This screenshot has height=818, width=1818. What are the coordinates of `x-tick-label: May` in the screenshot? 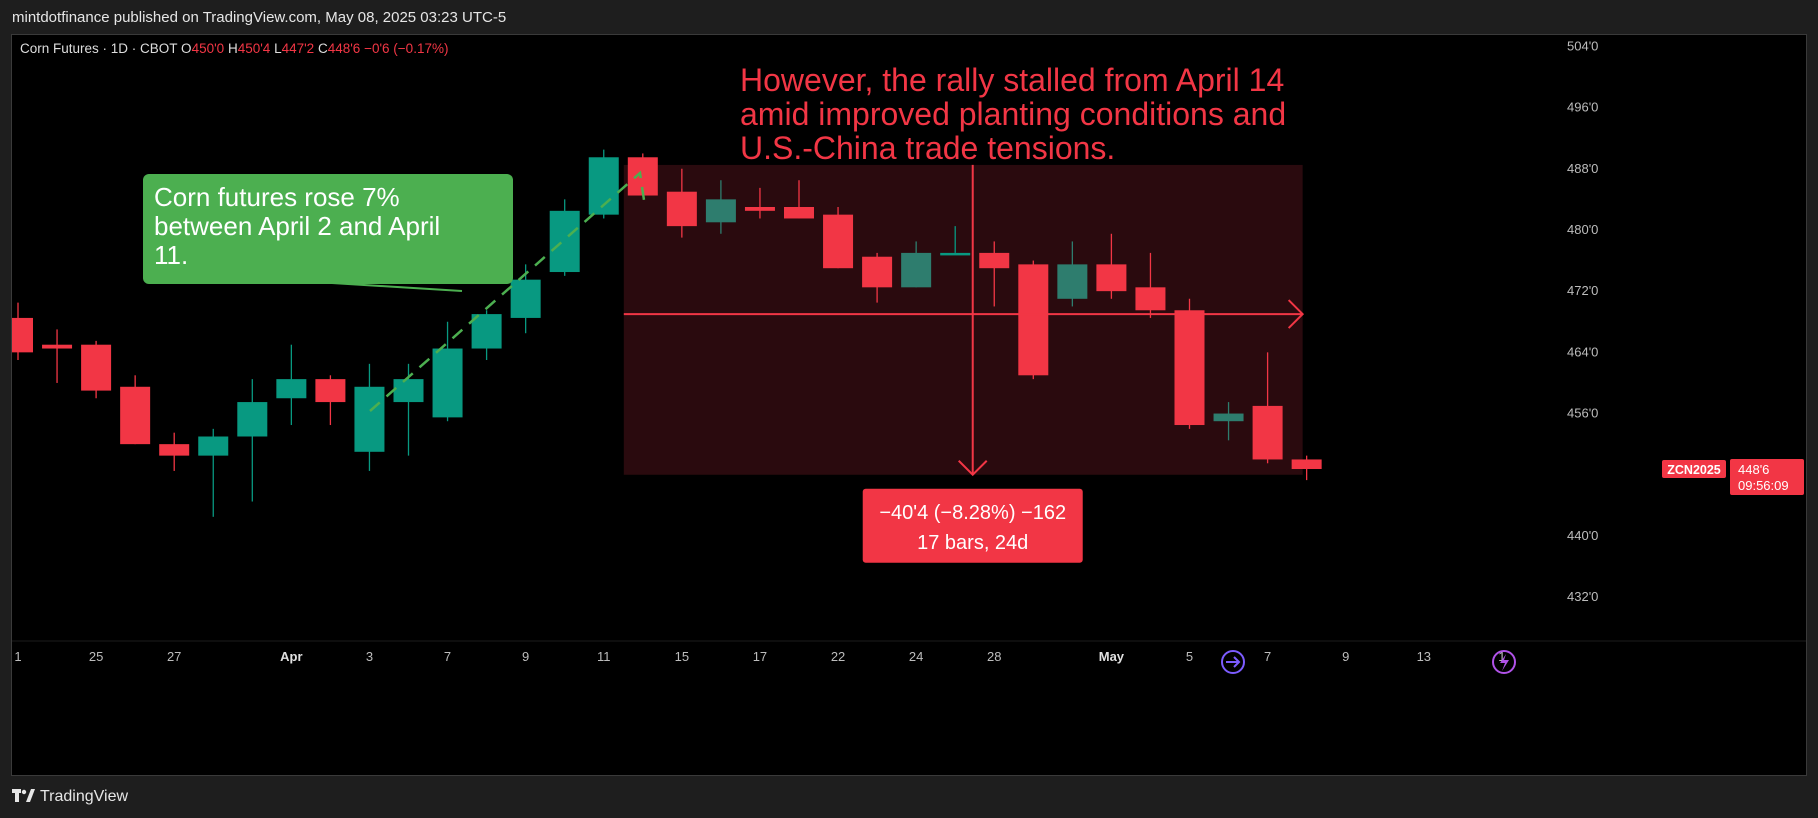 It's located at (1112, 656).